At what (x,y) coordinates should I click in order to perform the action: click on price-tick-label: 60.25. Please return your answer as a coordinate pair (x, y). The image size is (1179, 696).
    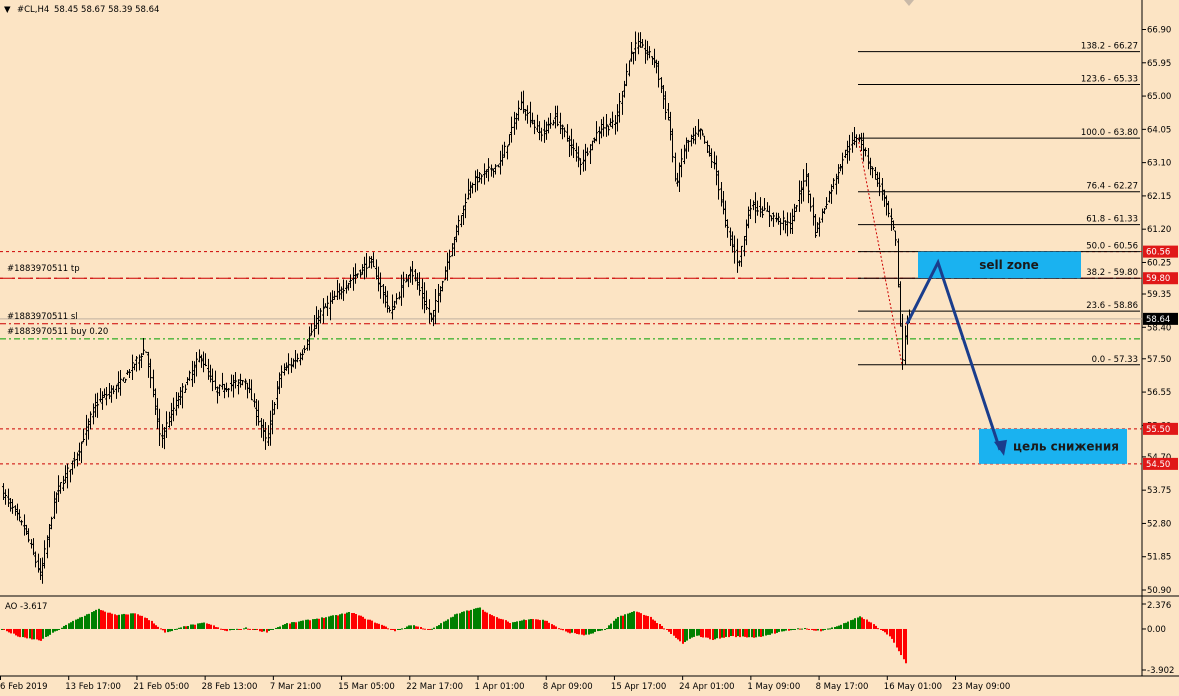
    Looking at the image, I should click on (1159, 263).